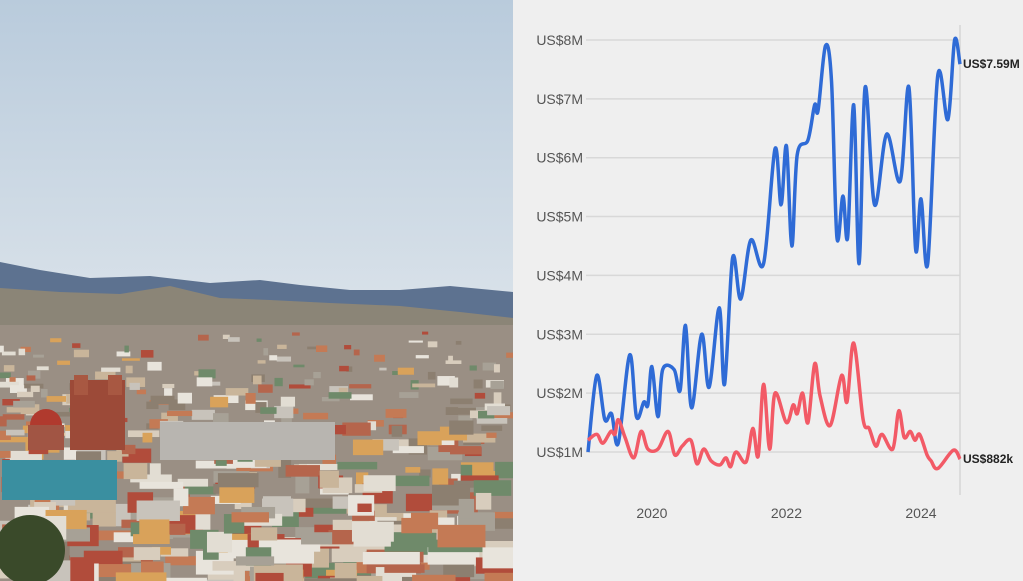 The width and height of the screenshot is (1023, 581). What do you see at coordinates (59, 480) in the screenshot?
I see `green-building` at bounding box center [59, 480].